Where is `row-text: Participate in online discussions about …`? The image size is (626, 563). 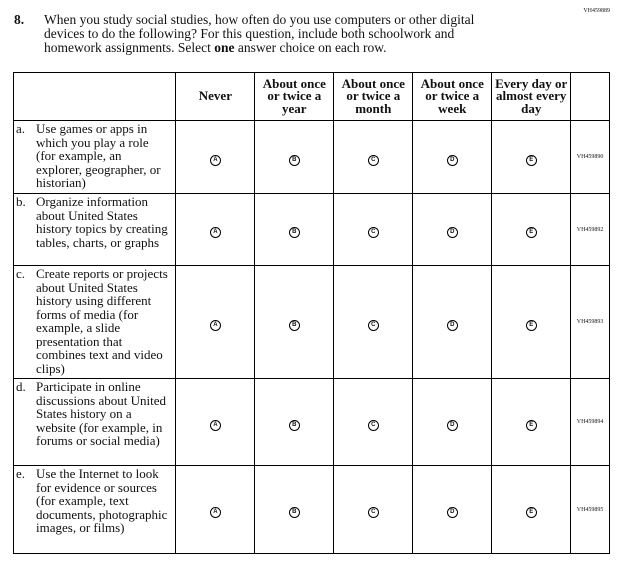 row-text: Participate in online discussions about … is located at coordinates (101, 413).